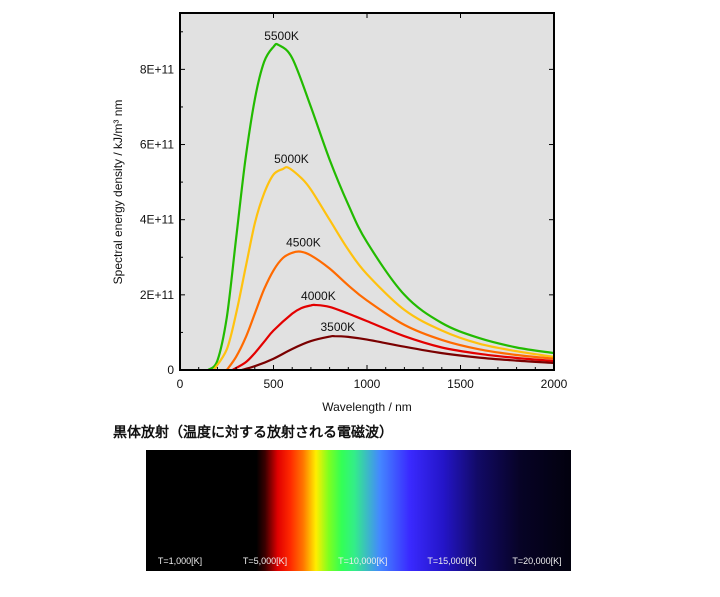 The image size is (720, 597). What do you see at coordinates (452, 561) in the screenshot?
I see `temperature-label: T=15,000[K]` at bounding box center [452, 561].